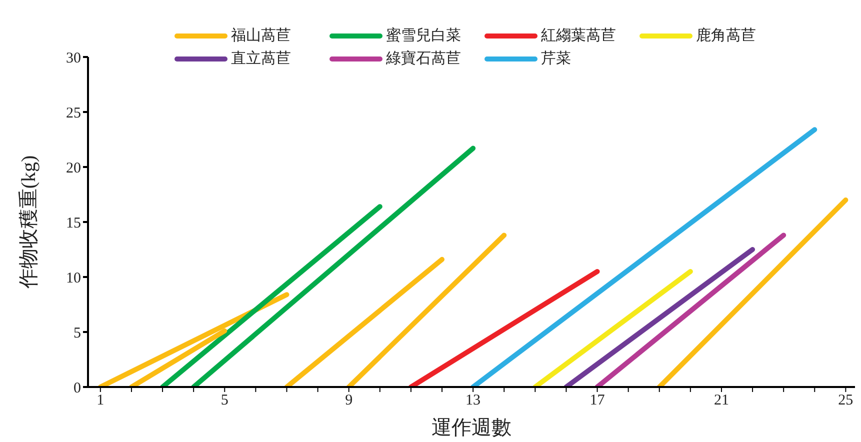 The width and height of the screenshot is (861, 442). Describe the element at coordinates (100, 400) in the screenshot. I see `x-tick-label: 1` at that location.